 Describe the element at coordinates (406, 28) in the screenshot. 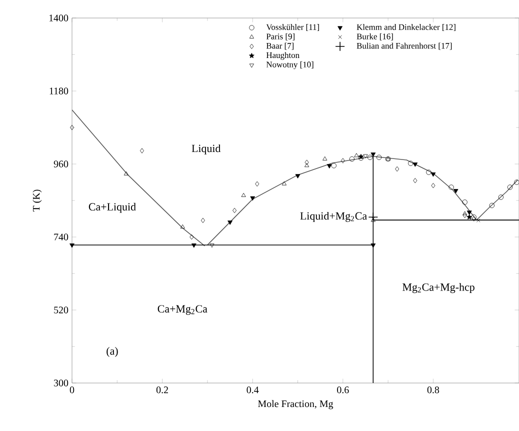

I see `legend-label: Klemm and Dinkelacker [12]` at that location.